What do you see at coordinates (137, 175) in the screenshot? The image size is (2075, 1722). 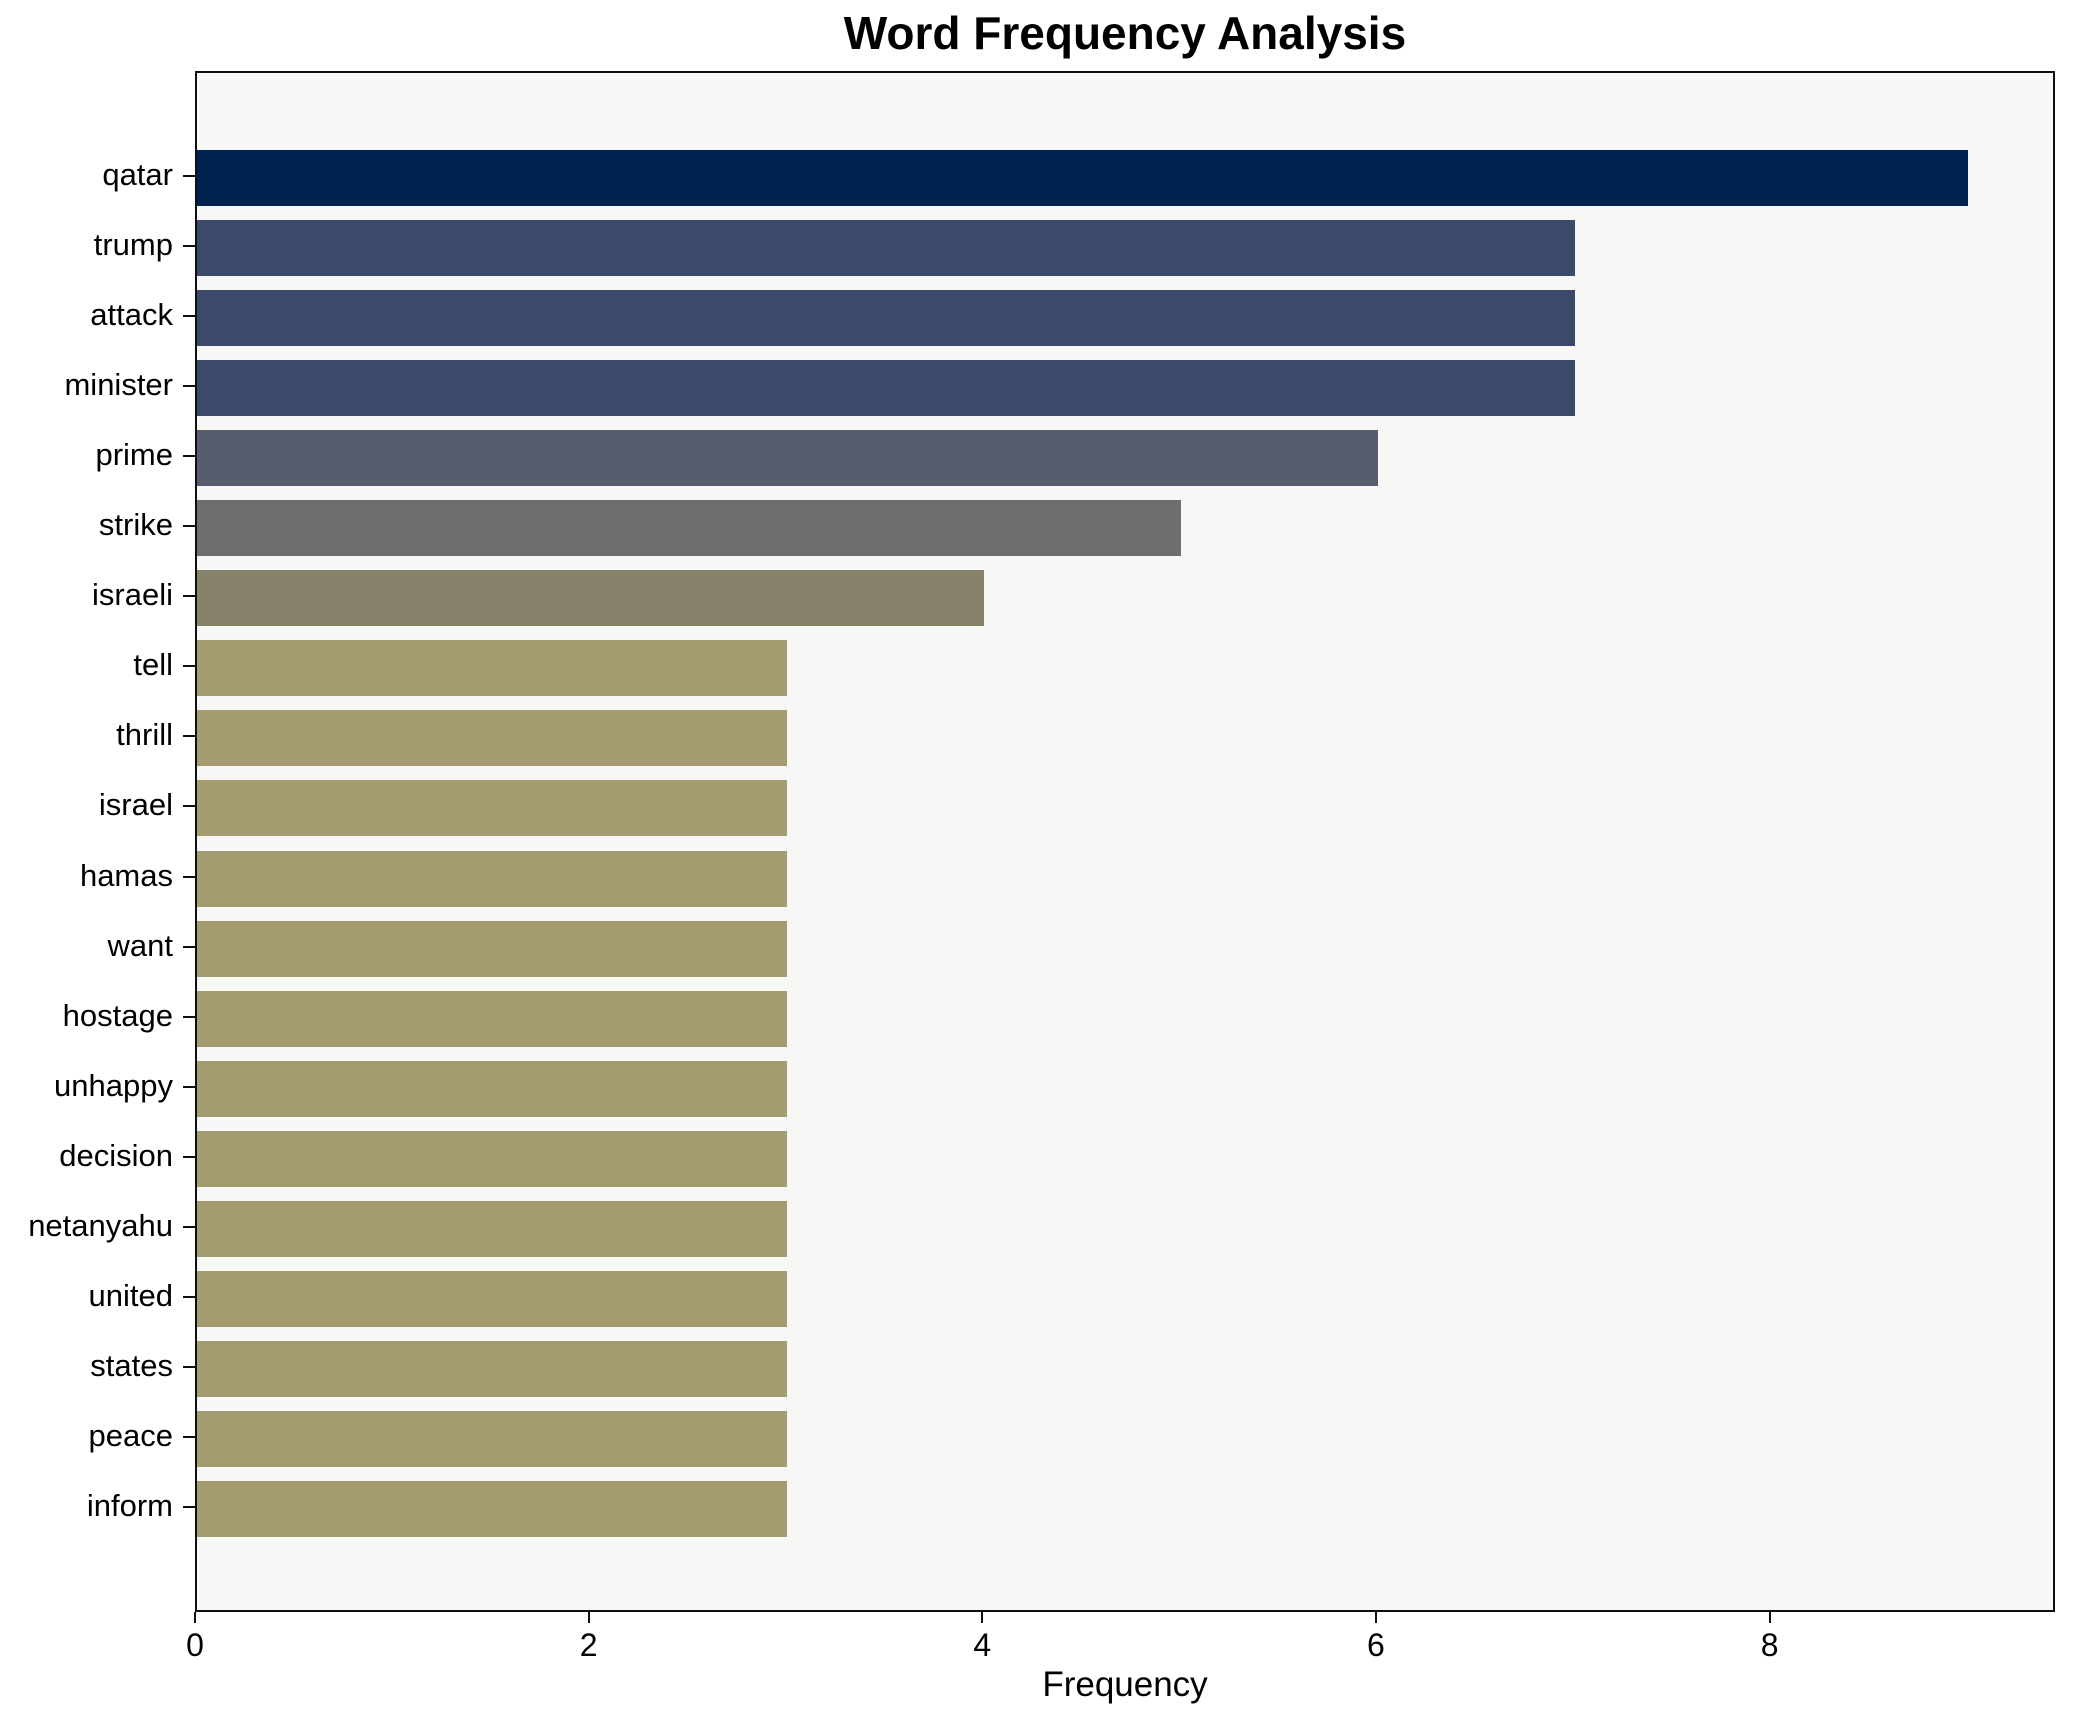 I see `ytick-label-qatar: qatar` at bounding box center [137, 175].